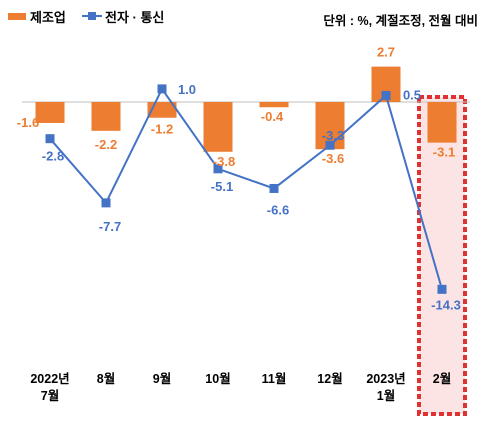 The width and height of the screenshot is (485, 422). Describe the element at coordinates (329, 378) in the screenshot. I see `x-tick-label: 12월` at that location.